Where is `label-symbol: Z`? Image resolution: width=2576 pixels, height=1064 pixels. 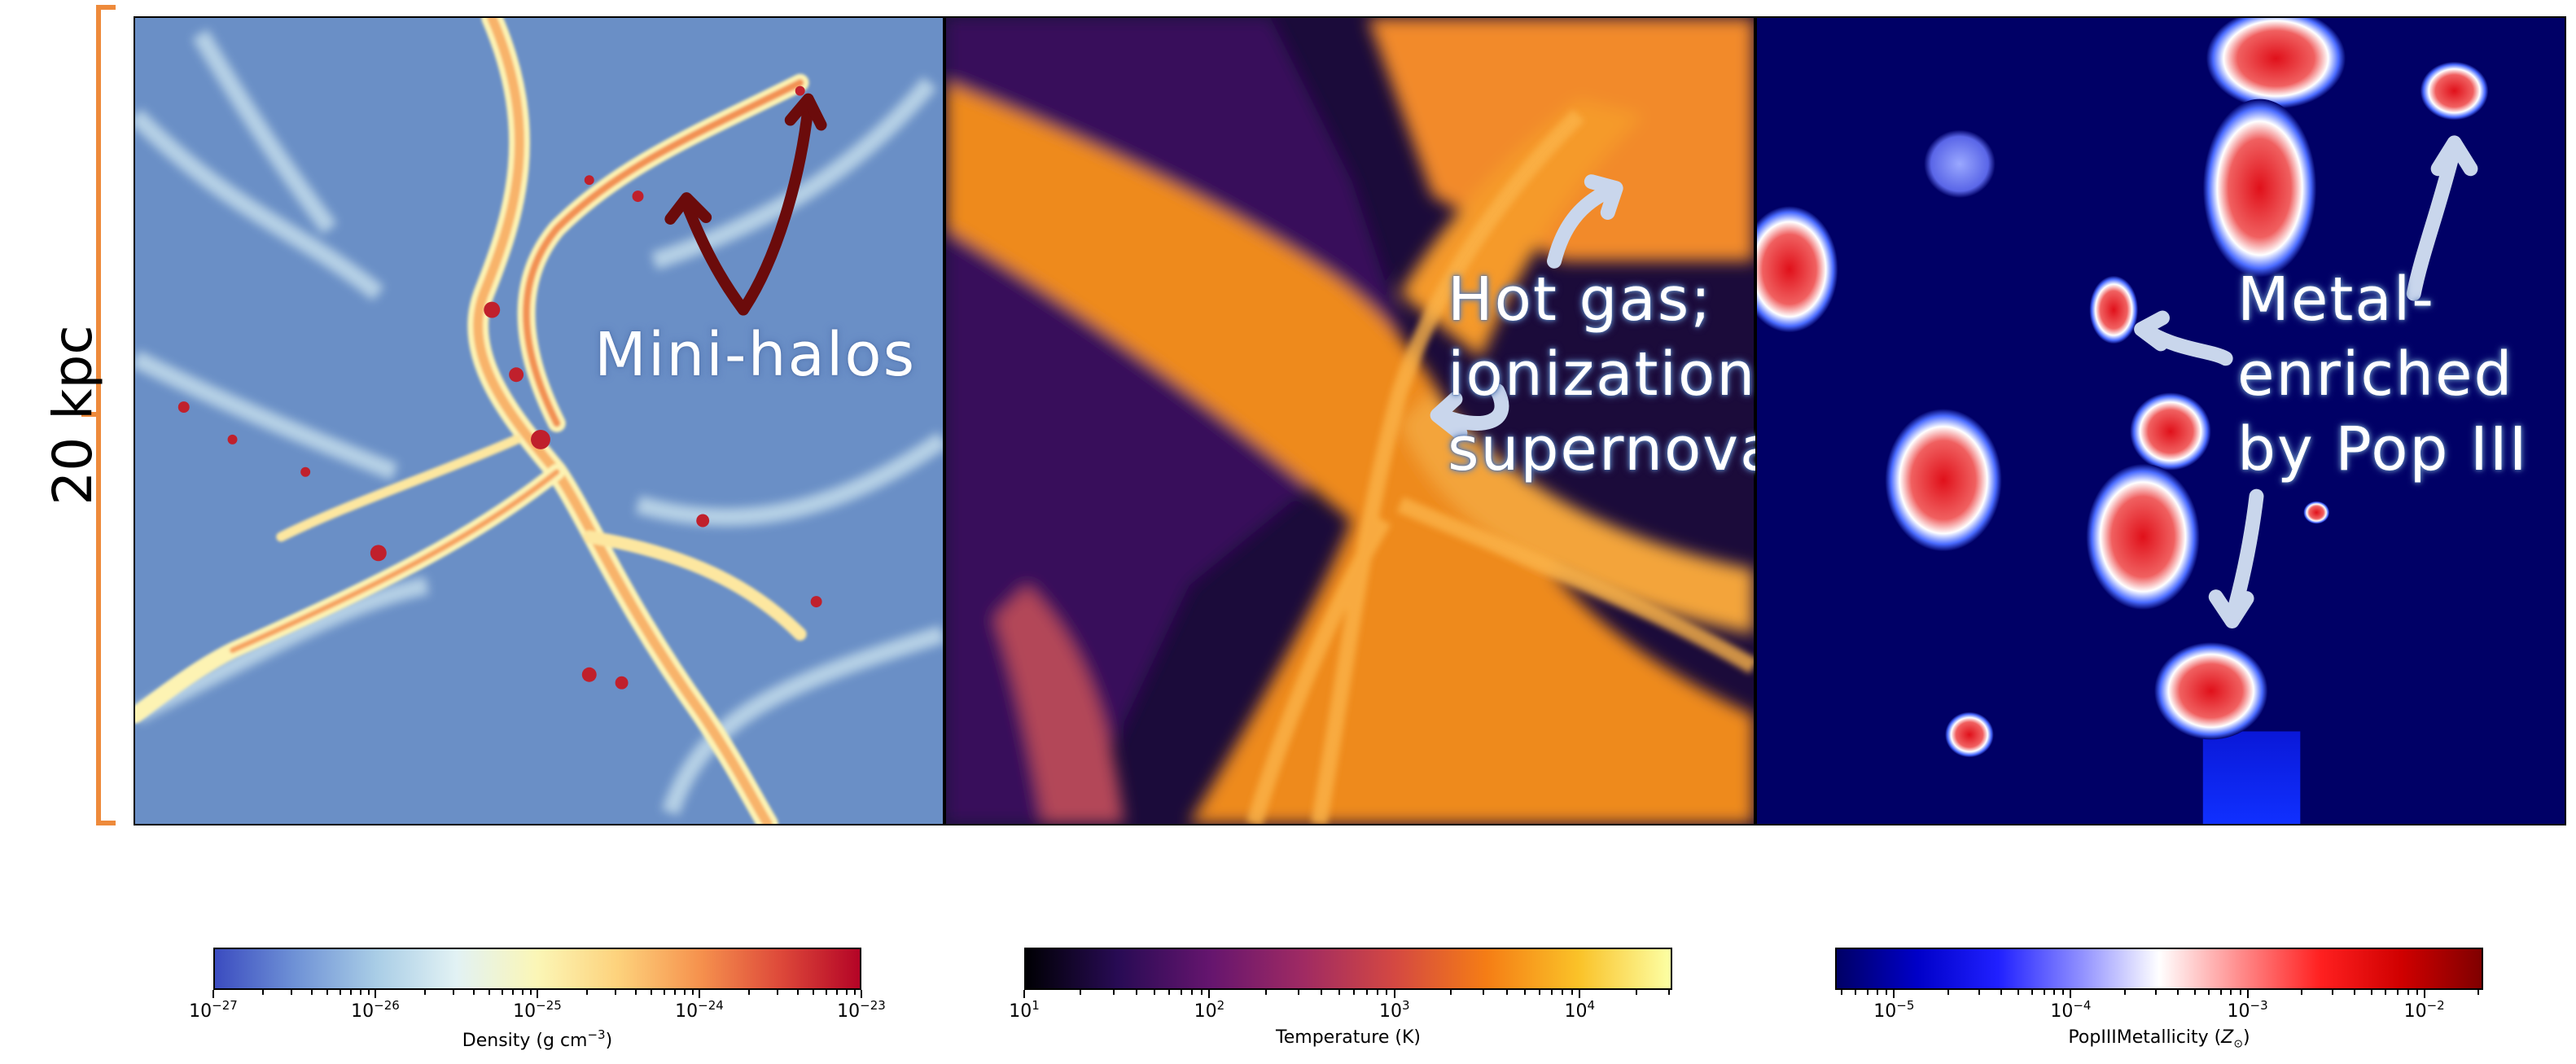
label-symbol: Z is located at coordinates (2227, 1037).